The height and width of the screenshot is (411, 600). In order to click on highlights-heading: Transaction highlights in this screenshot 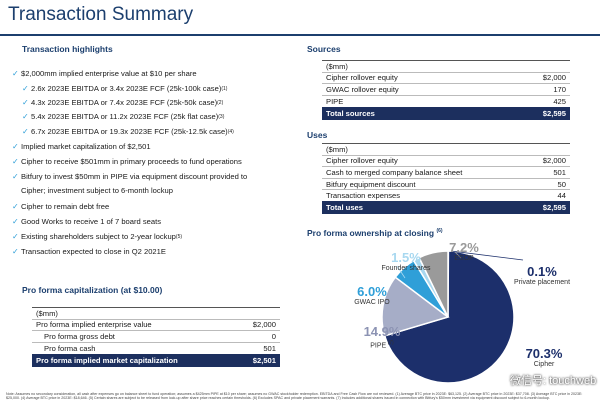, I will do `click(67, 49)`.